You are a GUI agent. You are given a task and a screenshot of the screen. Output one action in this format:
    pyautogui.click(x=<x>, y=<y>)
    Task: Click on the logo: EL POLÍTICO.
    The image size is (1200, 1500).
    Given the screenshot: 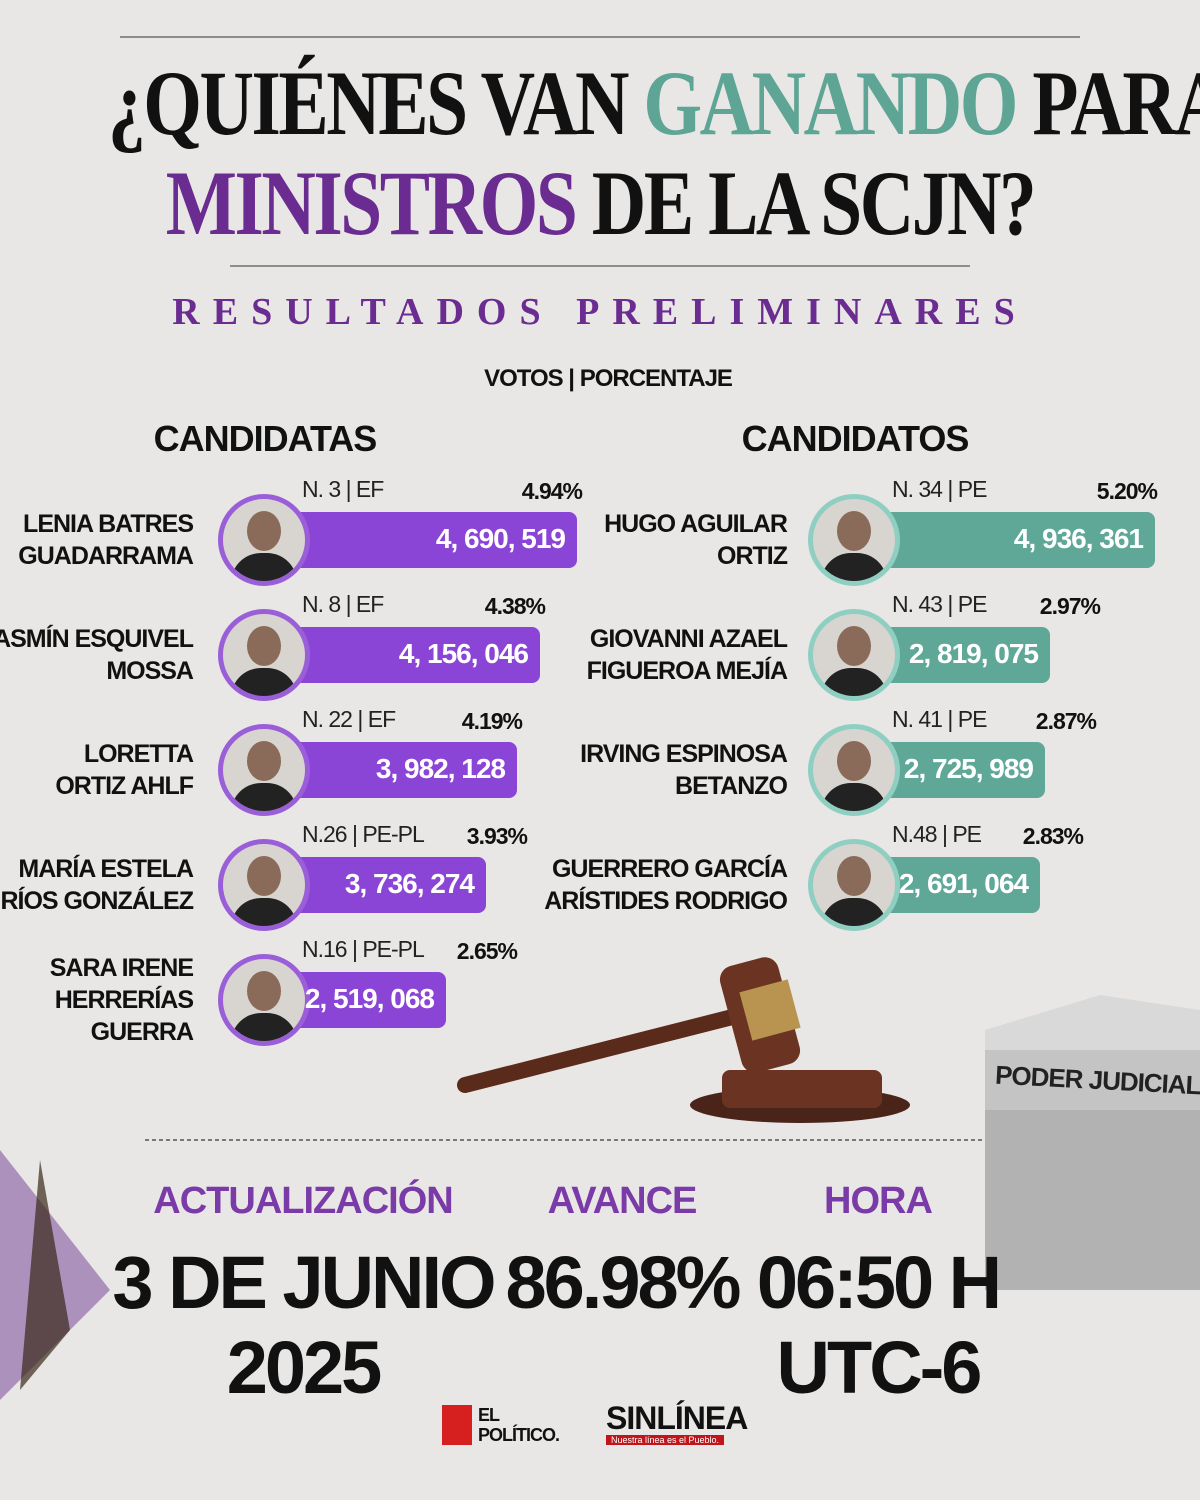 What is the action you would take?
    pyautogui.click(x=519, y=1425)
    